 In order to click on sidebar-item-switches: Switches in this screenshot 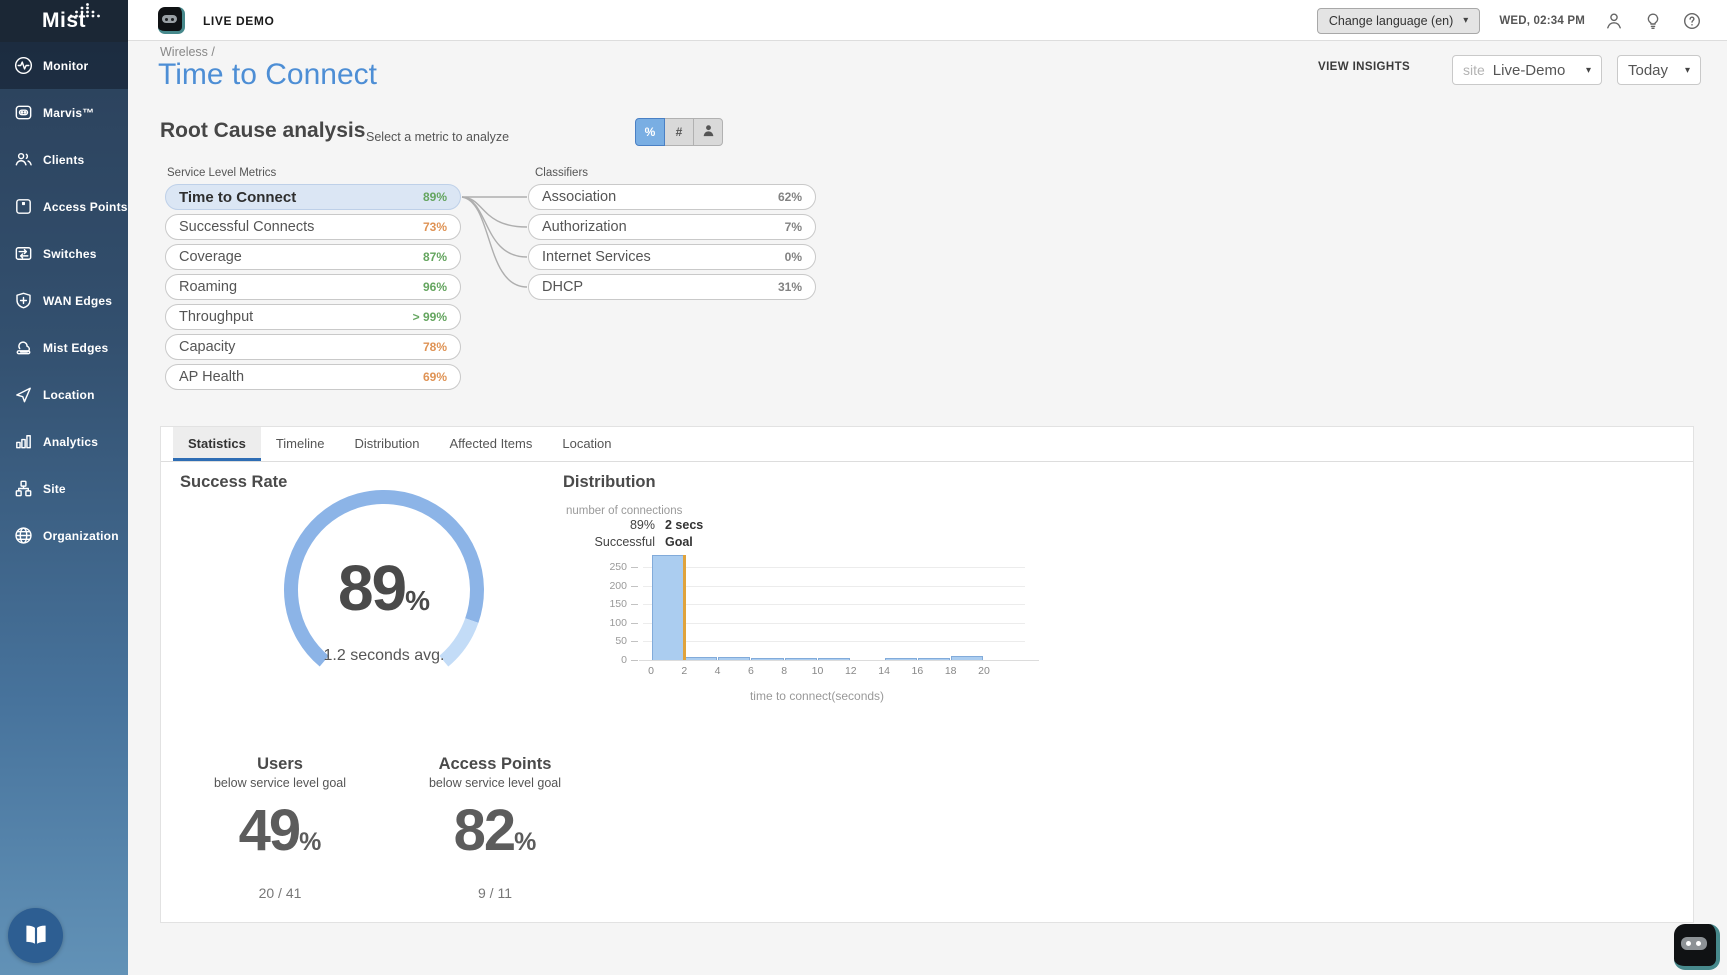, I will do `click(64, 253)`.